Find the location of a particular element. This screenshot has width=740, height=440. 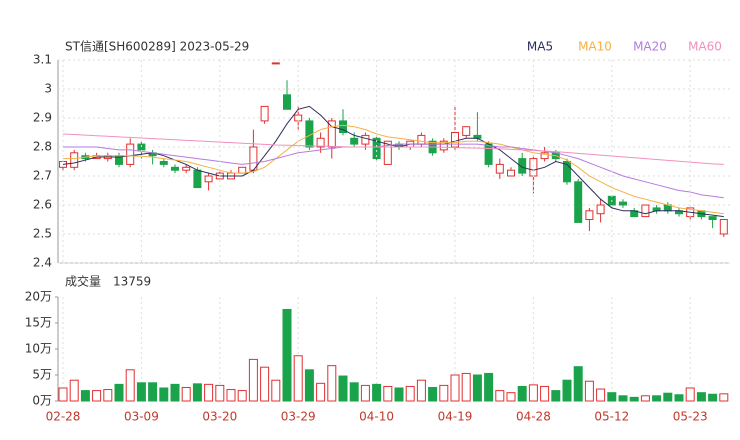

chart-title: ST信通[SH600289] 2023-05-29 is located at coordinates (157, 47).